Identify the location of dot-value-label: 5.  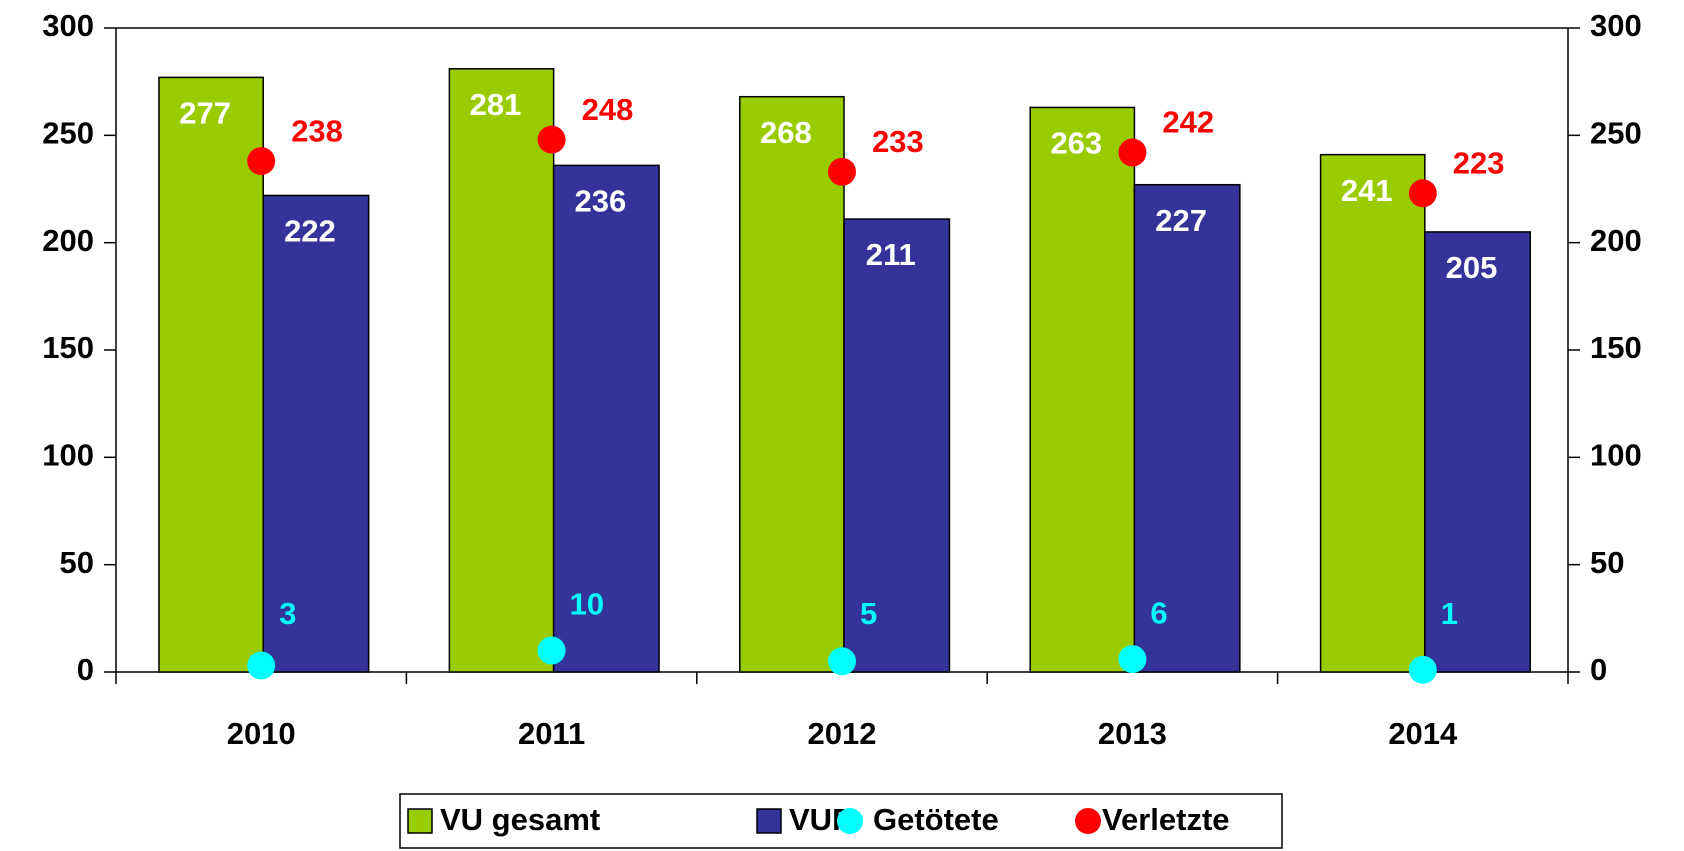
(868, 613).